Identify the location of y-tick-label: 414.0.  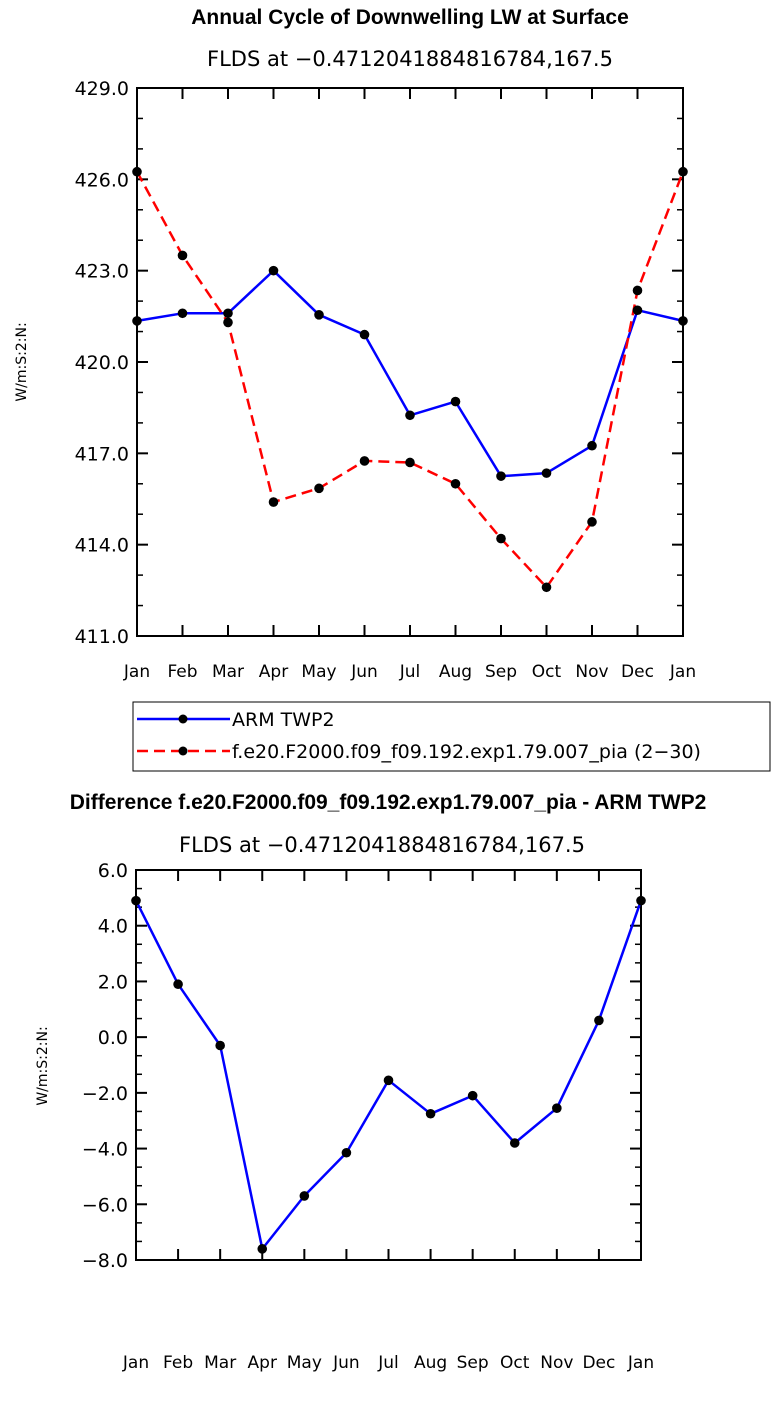
(102, 546).